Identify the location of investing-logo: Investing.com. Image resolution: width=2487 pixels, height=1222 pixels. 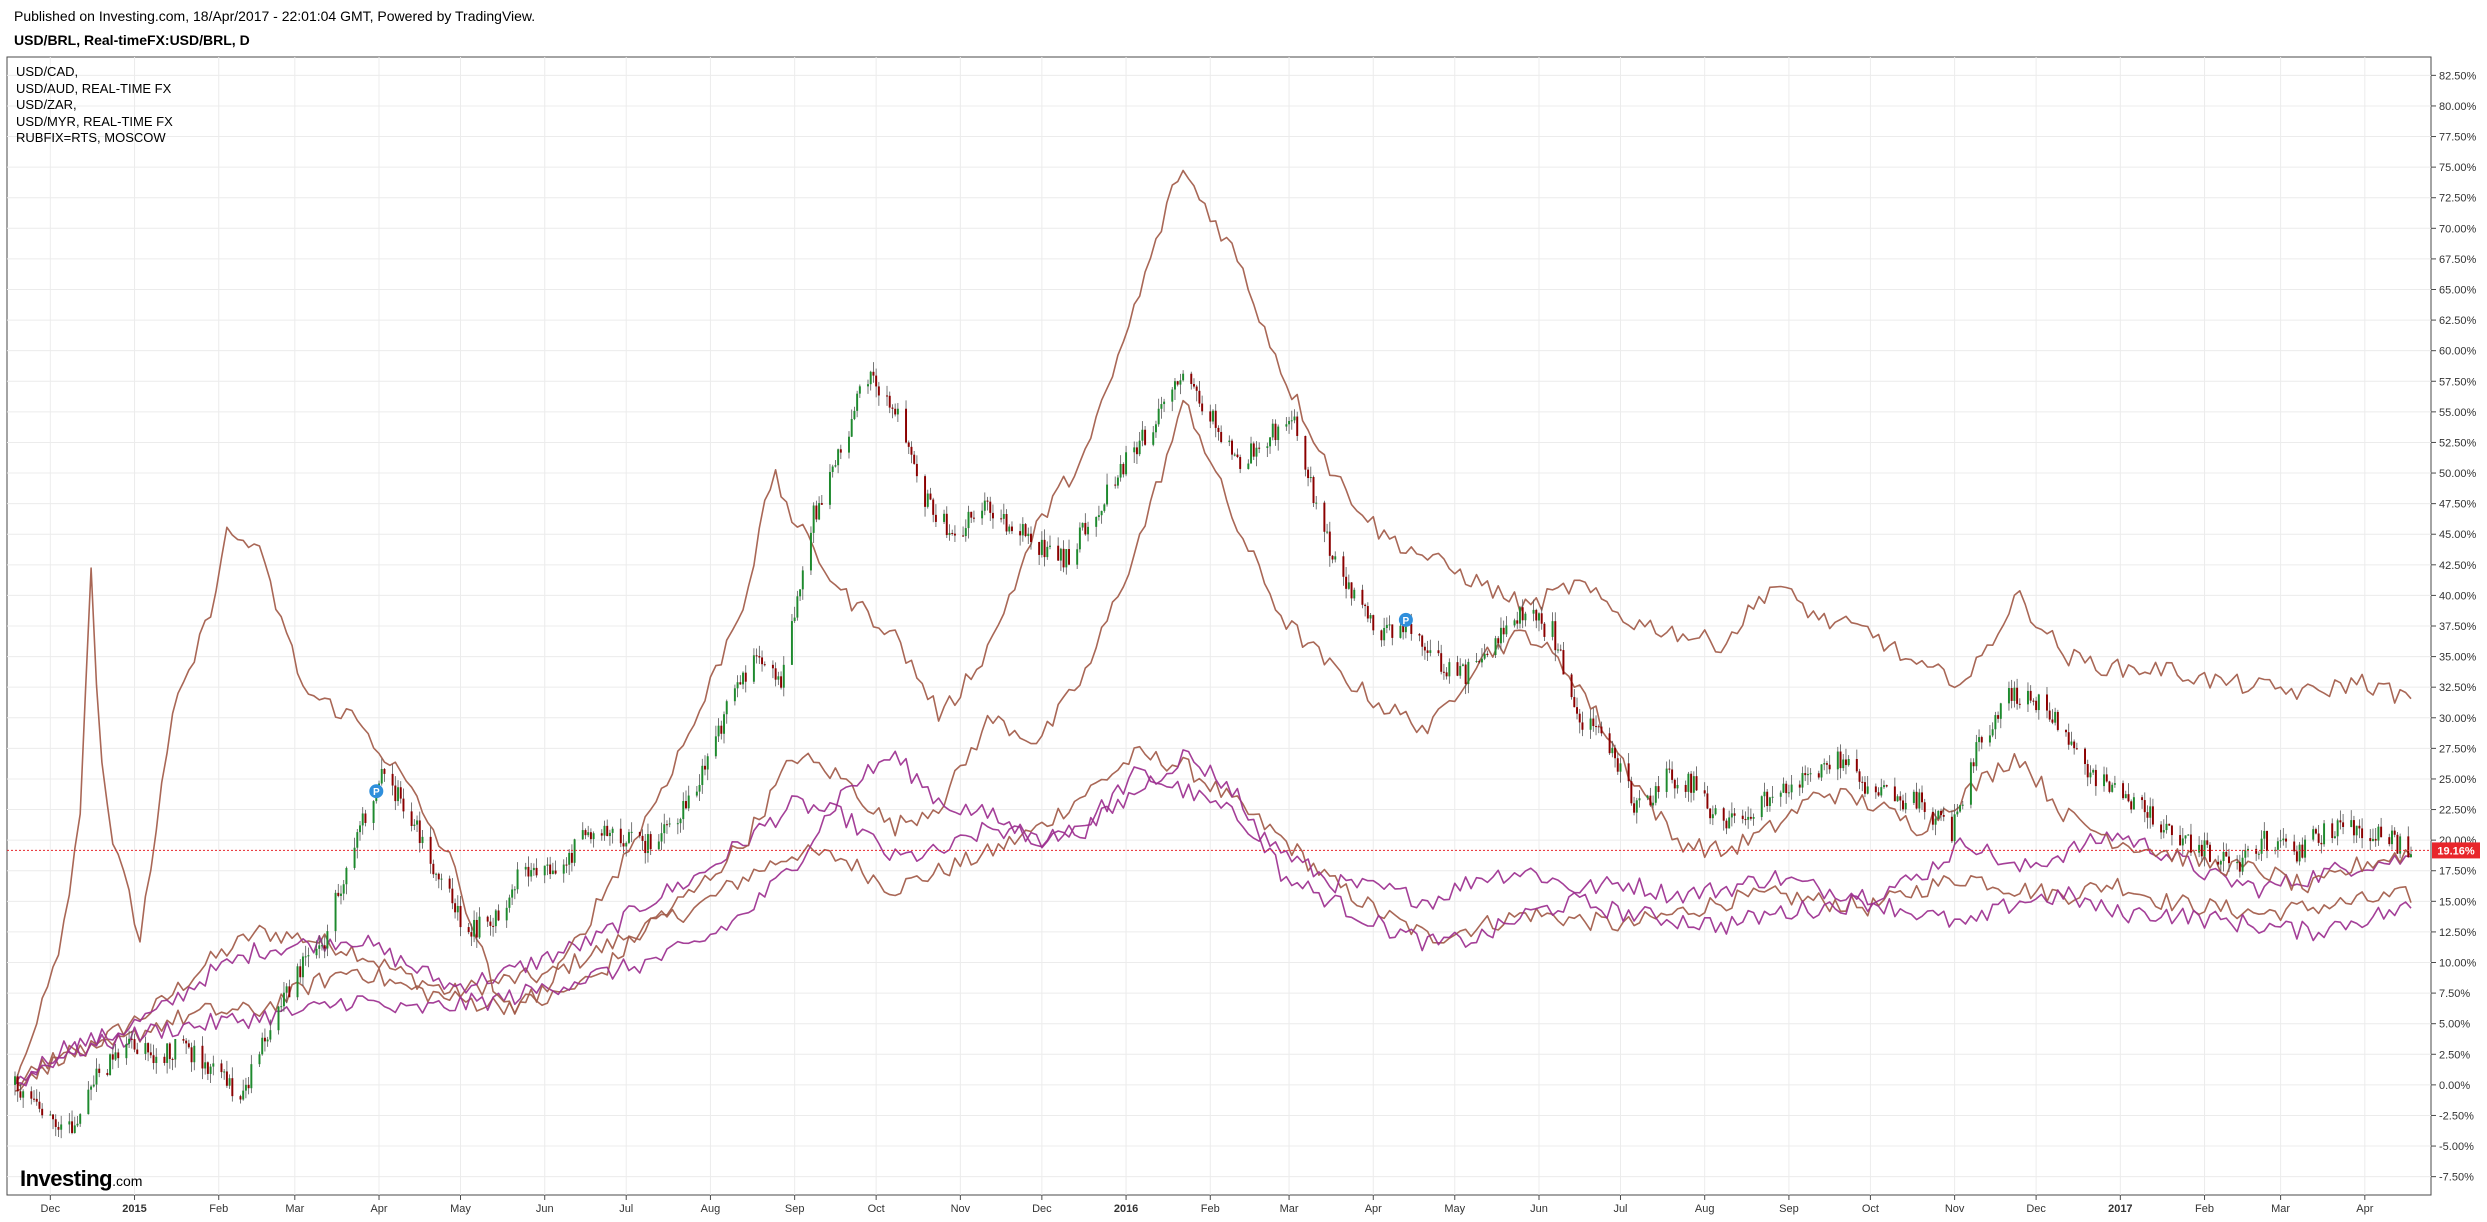
(81, 1179).